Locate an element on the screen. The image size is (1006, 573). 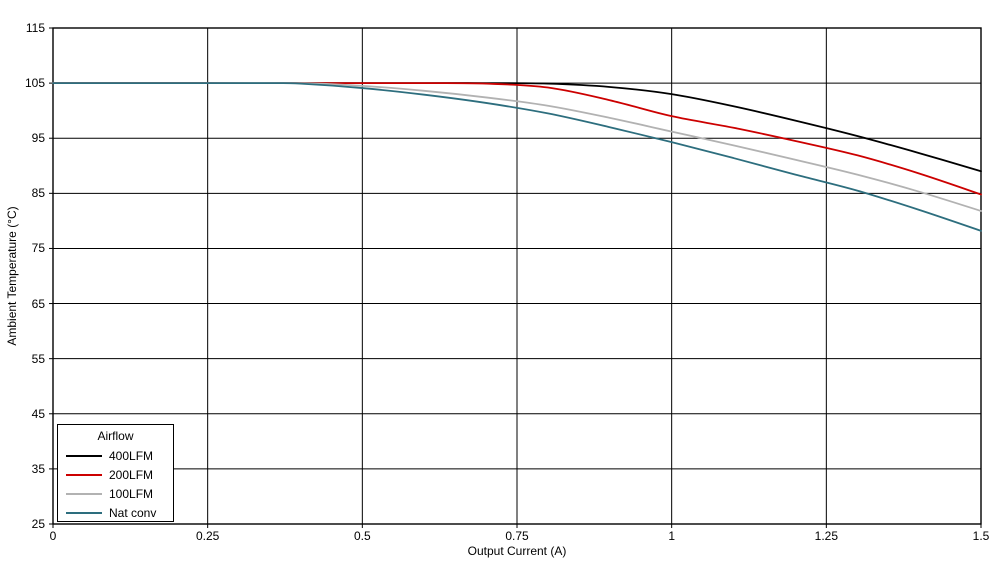
legend-entry: 200LFM is located at coordinates (115, 474).